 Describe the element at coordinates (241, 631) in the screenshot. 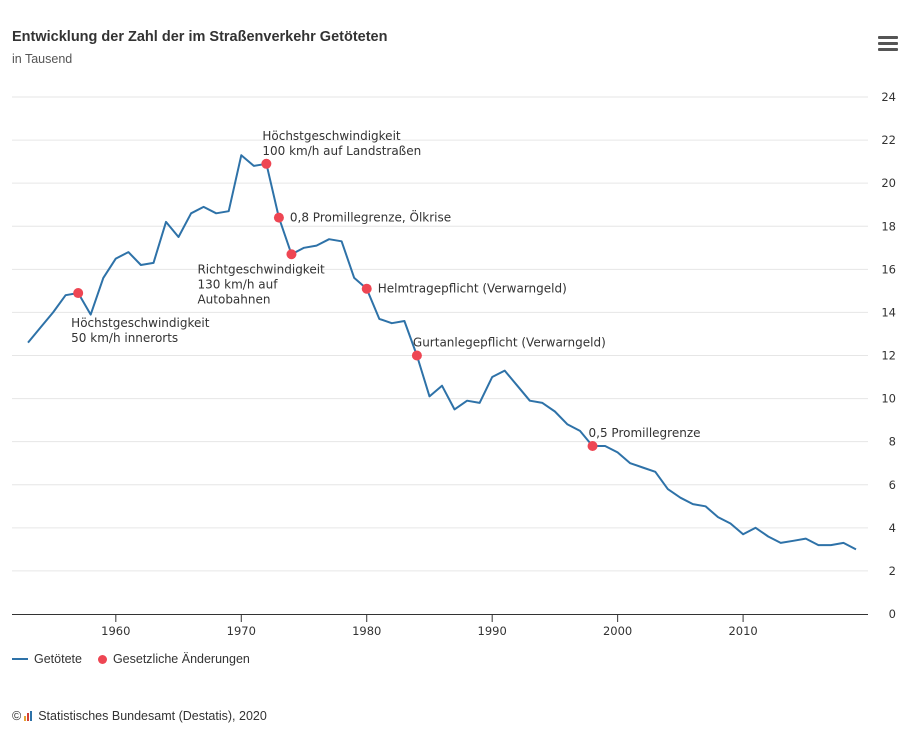

I see `x-tick-label: 1970` at that location.